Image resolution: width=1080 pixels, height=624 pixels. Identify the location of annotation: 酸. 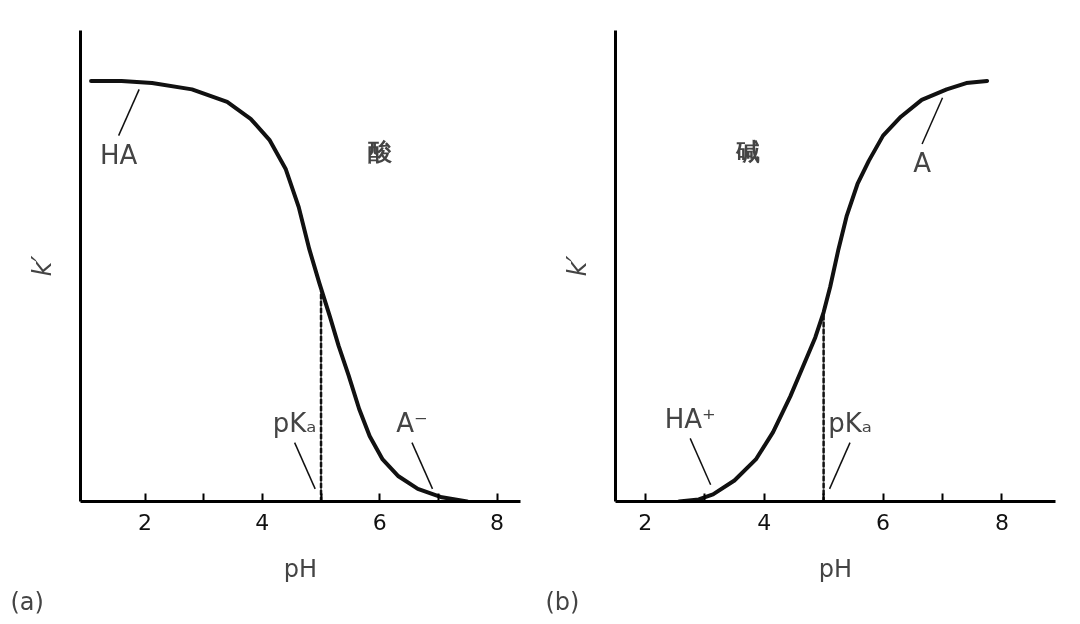
(380, 152).